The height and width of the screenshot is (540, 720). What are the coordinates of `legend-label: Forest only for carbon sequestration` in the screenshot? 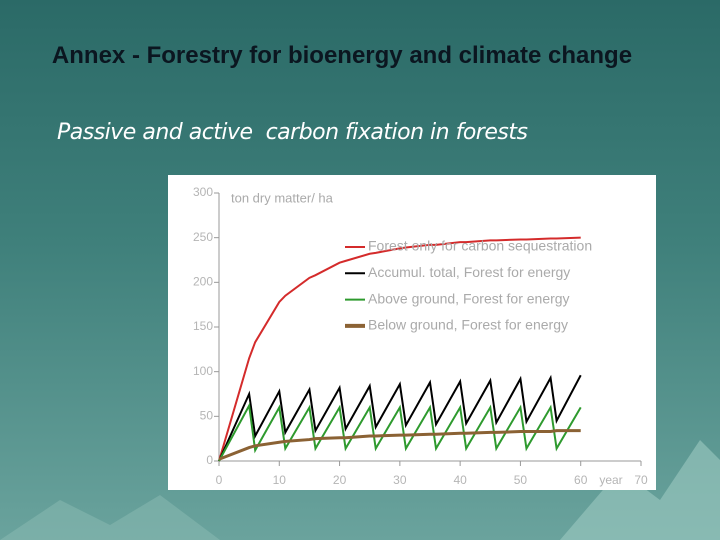 It's located at (480, 246).